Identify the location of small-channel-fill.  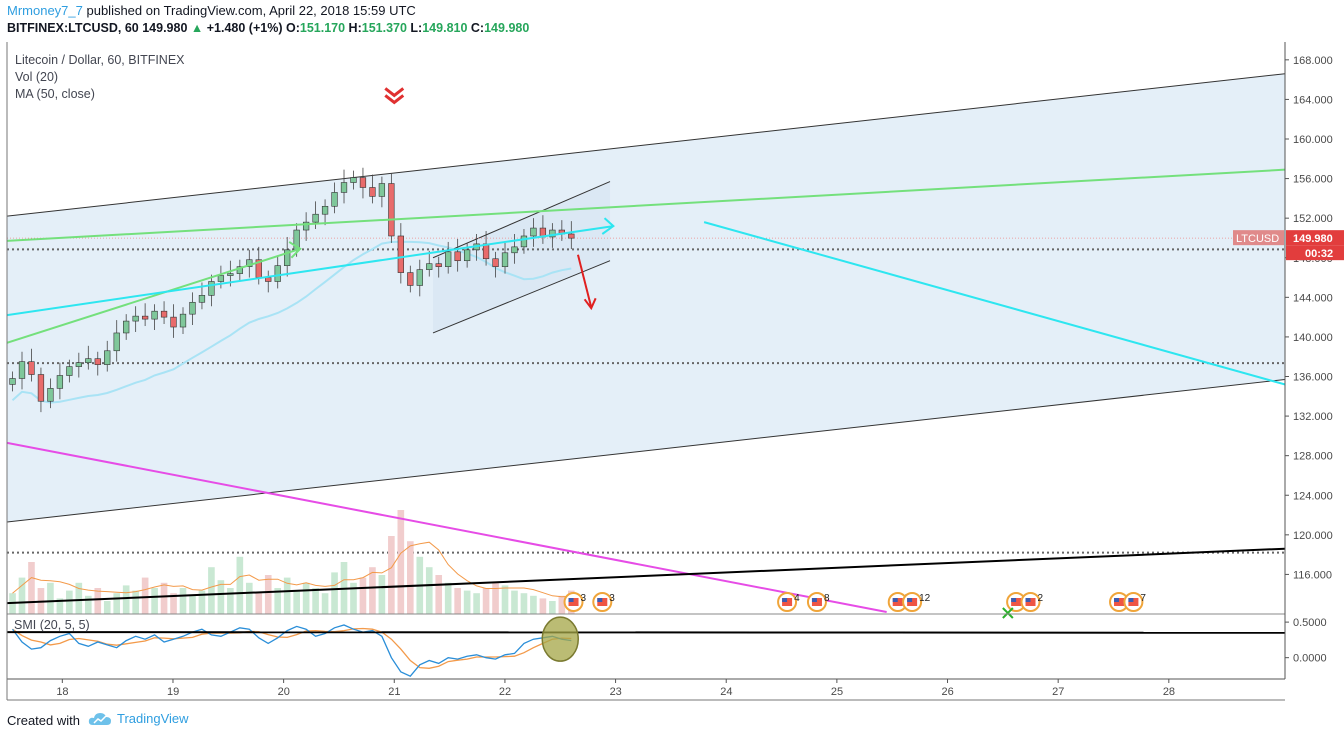
(522, 257).